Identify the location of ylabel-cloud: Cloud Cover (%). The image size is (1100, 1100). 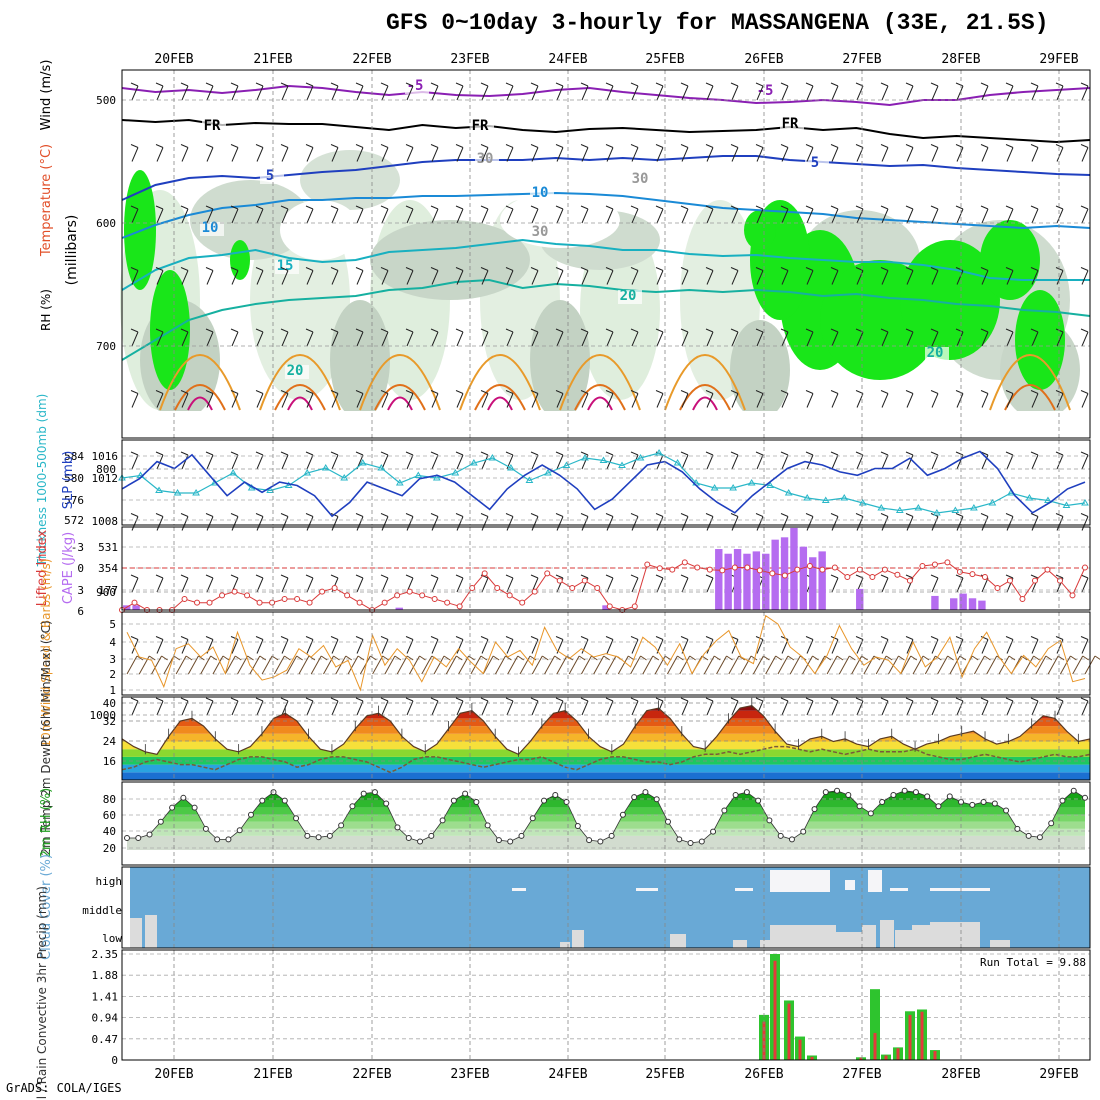
(46, 907).